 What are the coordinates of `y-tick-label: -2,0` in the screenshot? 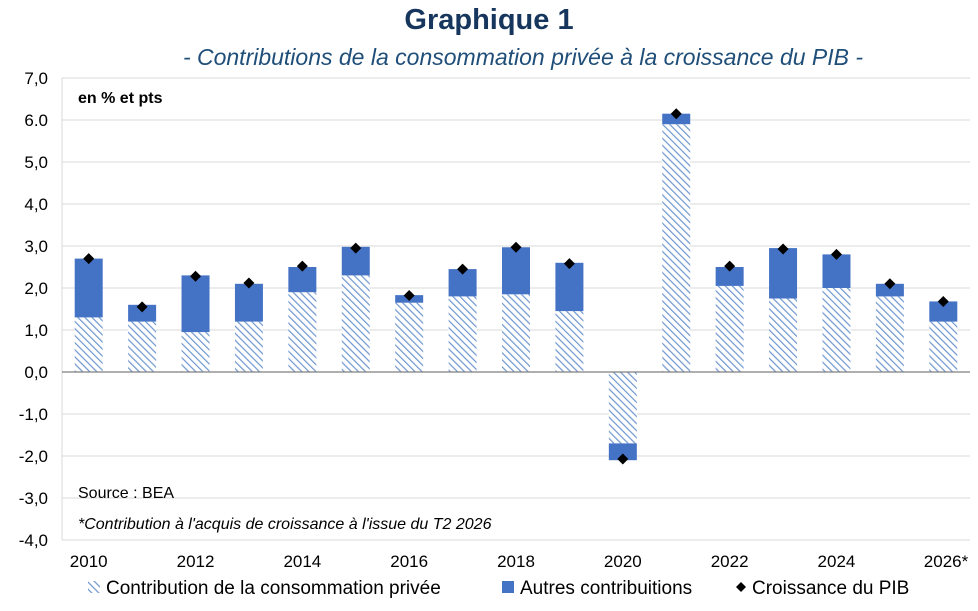 It's located at (33, 456).